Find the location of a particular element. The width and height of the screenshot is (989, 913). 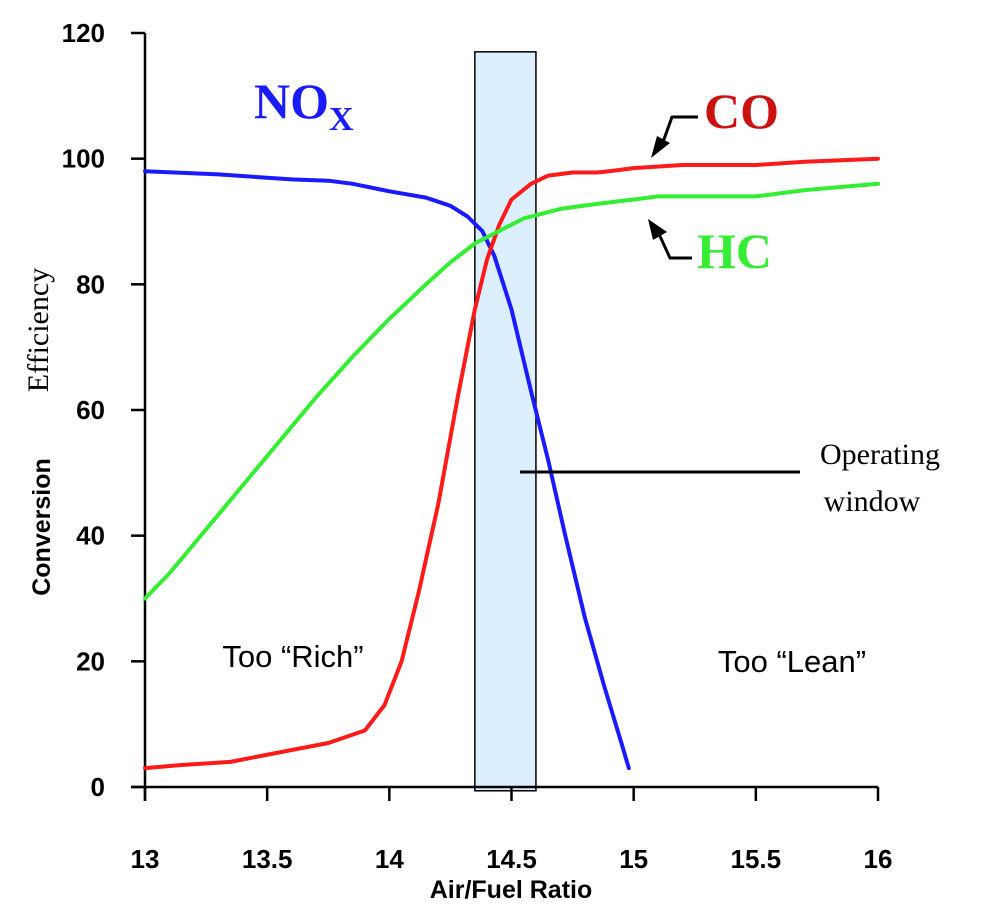

nox-series-label: NOX is located at coordinates (304, 105).